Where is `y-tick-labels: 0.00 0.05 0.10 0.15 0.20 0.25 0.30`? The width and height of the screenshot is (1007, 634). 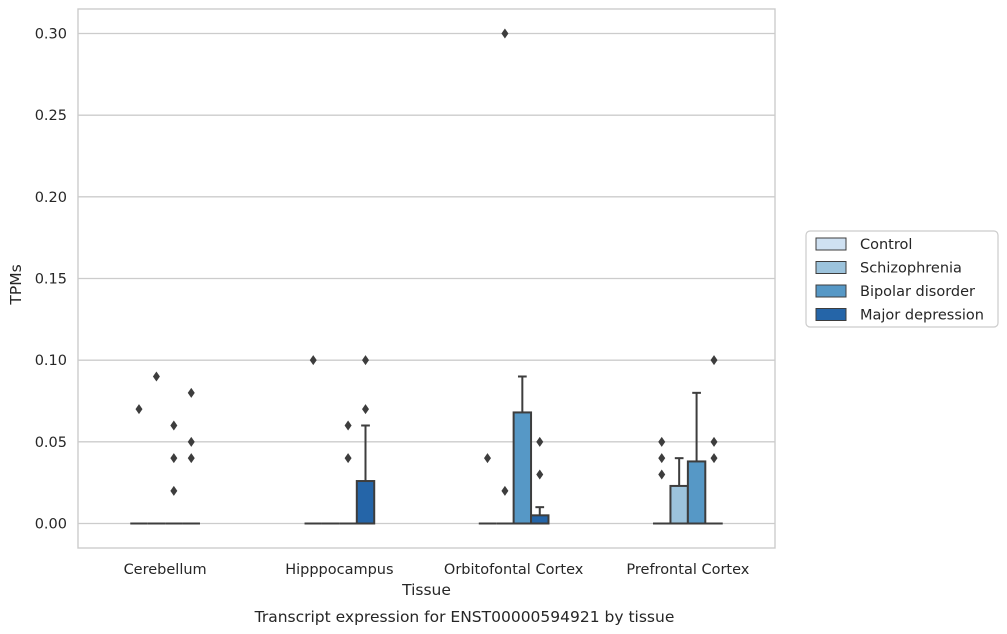
y-tick-labels: 0.00 0.05 0.10 0.15 0.20 0.25 0.30 is located at coordinates (51, 280).